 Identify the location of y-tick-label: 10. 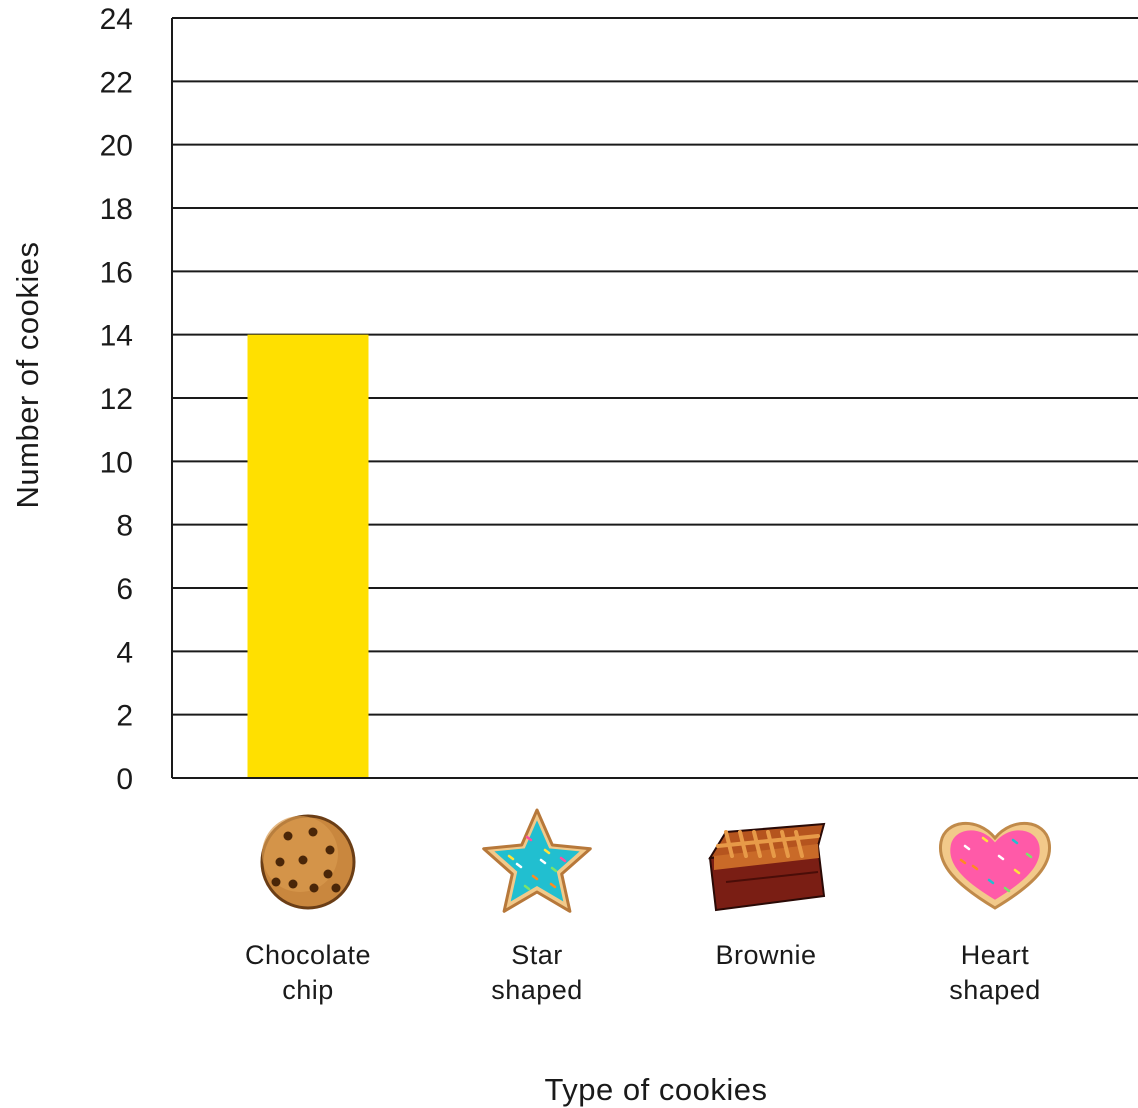
(116, 462).